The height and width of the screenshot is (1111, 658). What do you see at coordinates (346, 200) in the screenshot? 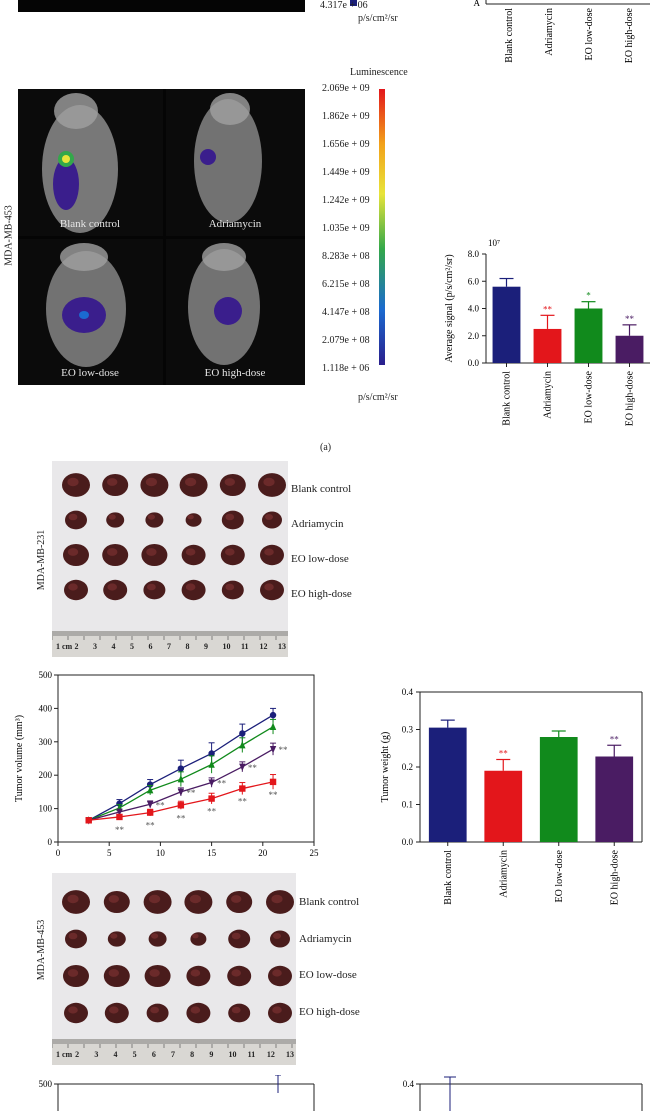
I see `scale-value: 1.242e + 09` at bounding box center [346, 200].